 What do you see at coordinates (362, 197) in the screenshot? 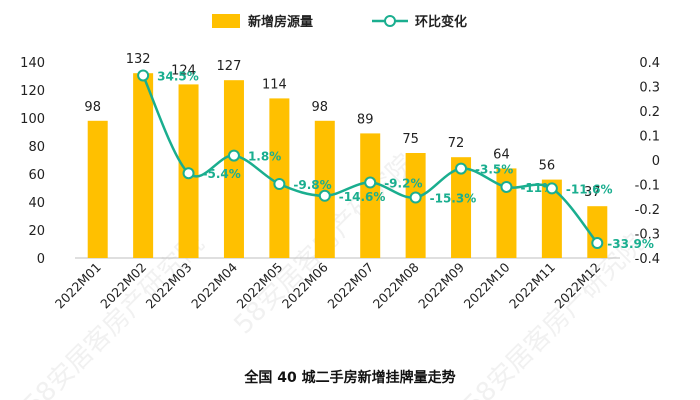
I see `line-value-label: -14.6%` at bounding box center [362, 197].